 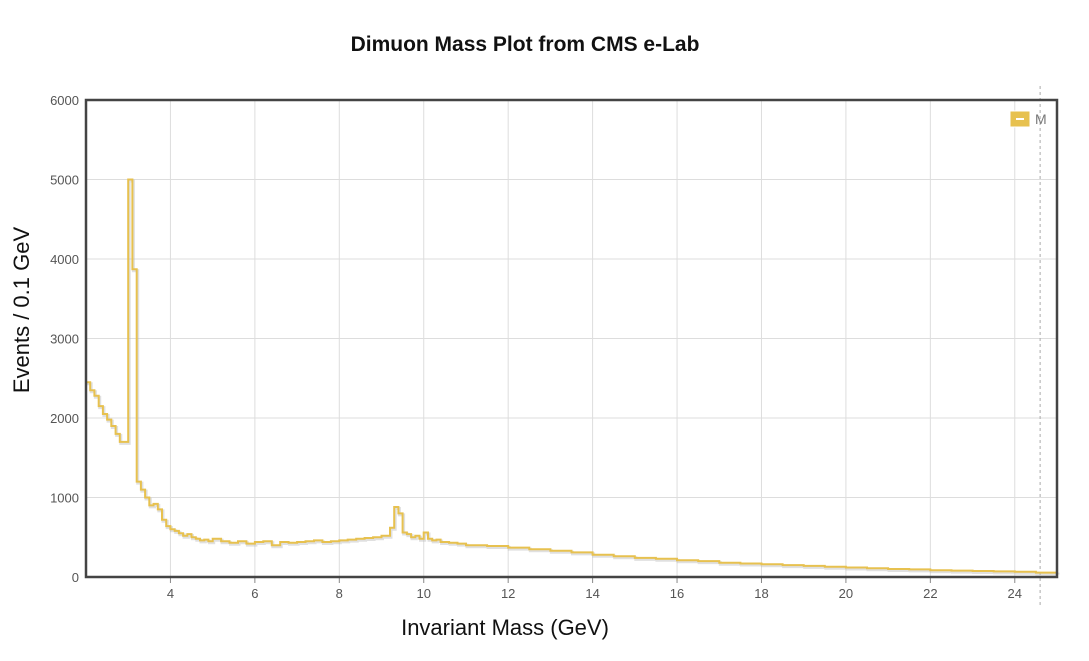 I want to click on x-tick-label: 24, so click(x=1015, y=593).